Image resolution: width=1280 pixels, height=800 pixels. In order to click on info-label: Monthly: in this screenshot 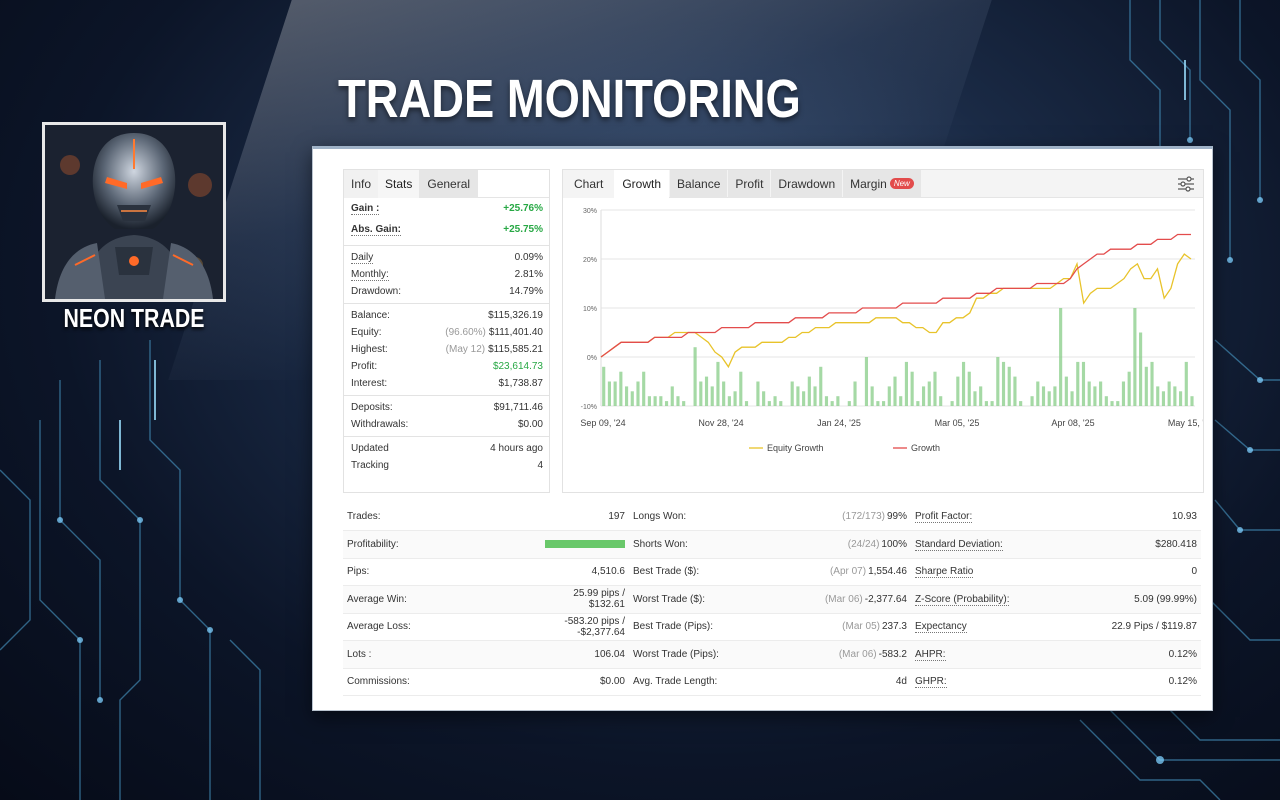, I will do `click(370, 275)`.